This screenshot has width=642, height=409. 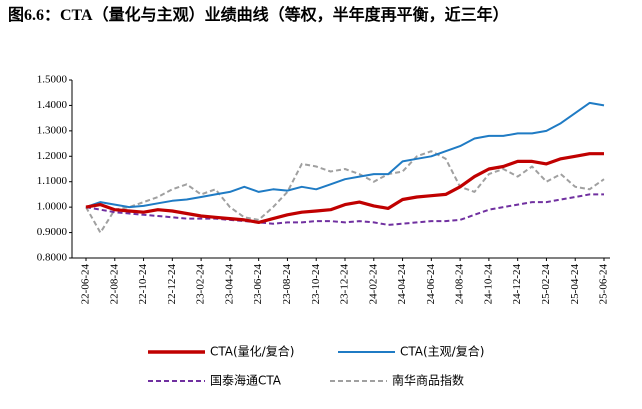 What do you see at coordinates (246, 380) in the screenshot?
I see `legend-label: 国泰海通CTA` at bounding box center [246, 380].